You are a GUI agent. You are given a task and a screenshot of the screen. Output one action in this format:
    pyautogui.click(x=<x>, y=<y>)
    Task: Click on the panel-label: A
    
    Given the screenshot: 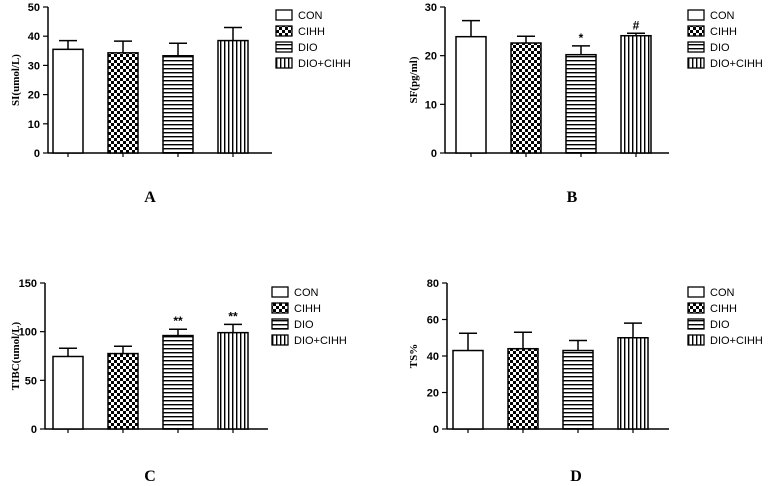 What is the action you would take?
    pyautogui.click(x=150, y=197)
    